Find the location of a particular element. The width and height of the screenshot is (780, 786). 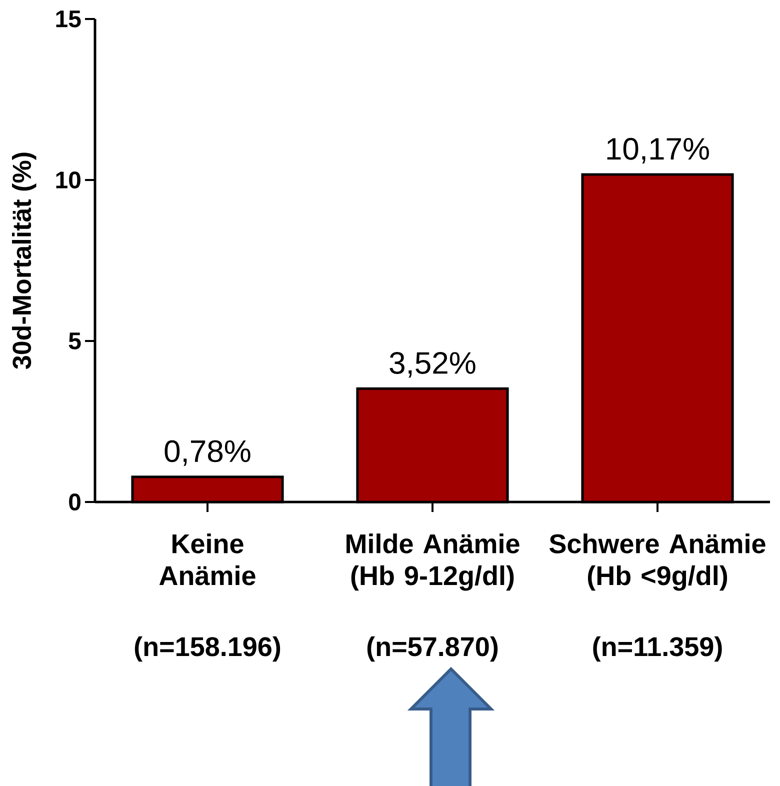

x-tick-label: Keine Anämie is located at coordinates (207, 560).